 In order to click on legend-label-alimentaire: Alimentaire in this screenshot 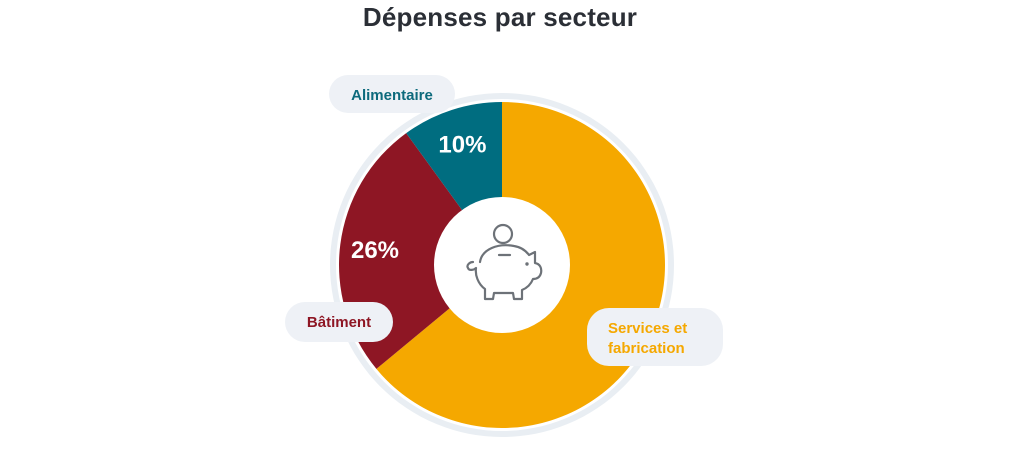, I will do `click(392, 95)`.